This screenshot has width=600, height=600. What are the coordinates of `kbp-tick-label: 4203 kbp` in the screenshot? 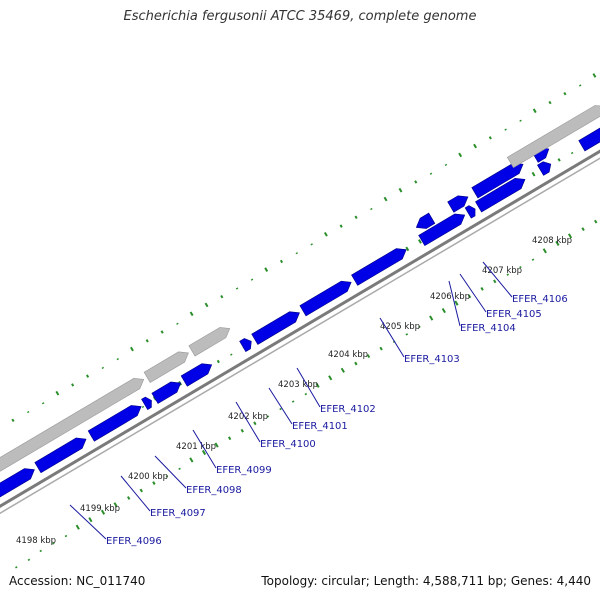 It's located at (298, 385).